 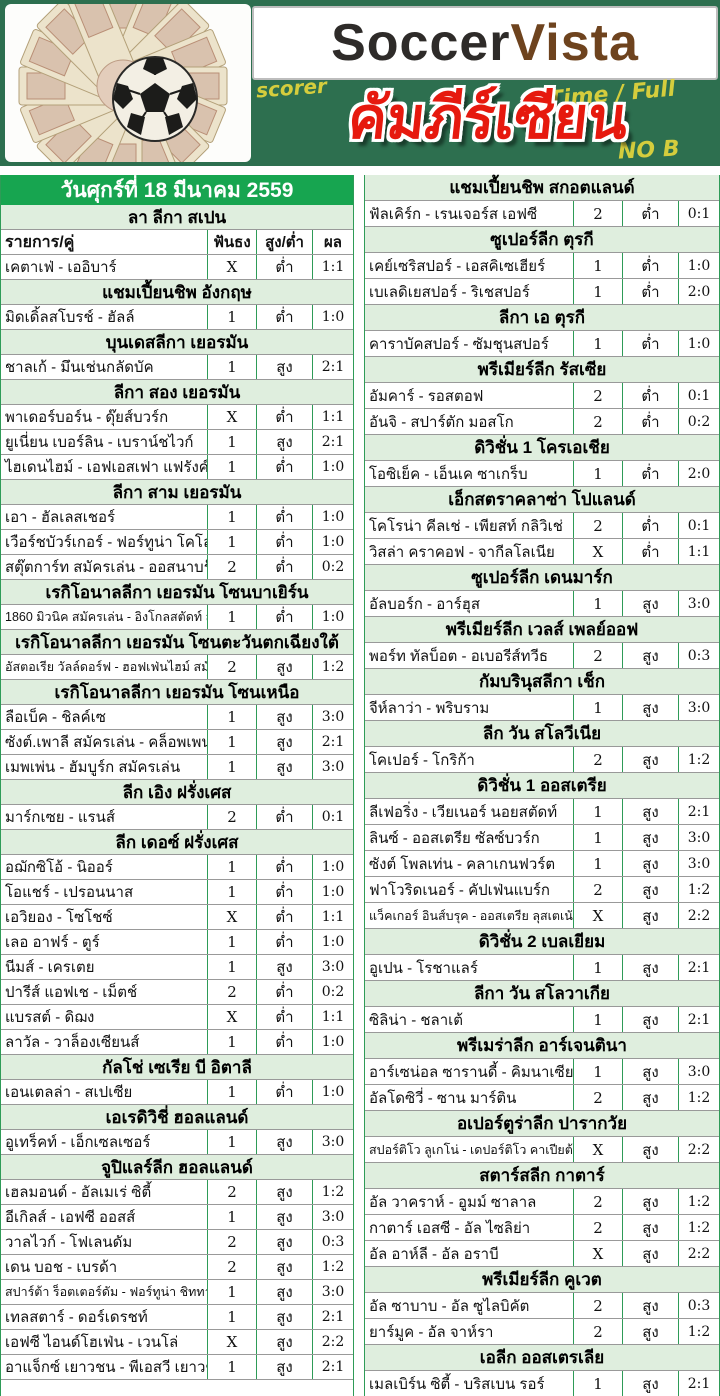 I want to click on match-row: คาราบัคสปอร์ - ซัมชุนสปอร์ 1 ต่ำ 1:0, so click(x=542, y=344).